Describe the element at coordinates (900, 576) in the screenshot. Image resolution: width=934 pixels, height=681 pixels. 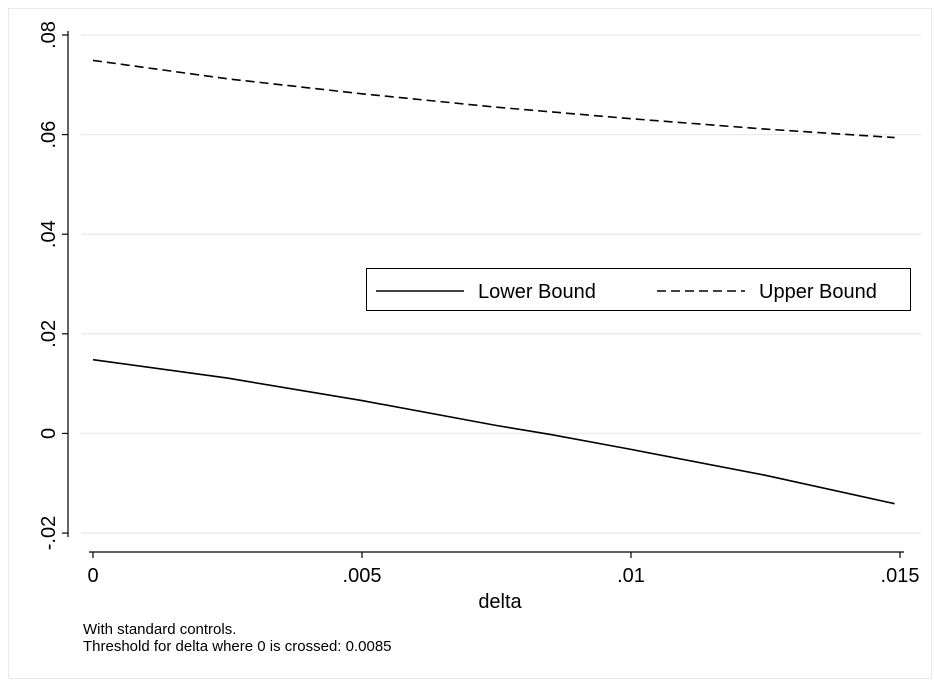
I see `x-tick-label: .015` at that location.